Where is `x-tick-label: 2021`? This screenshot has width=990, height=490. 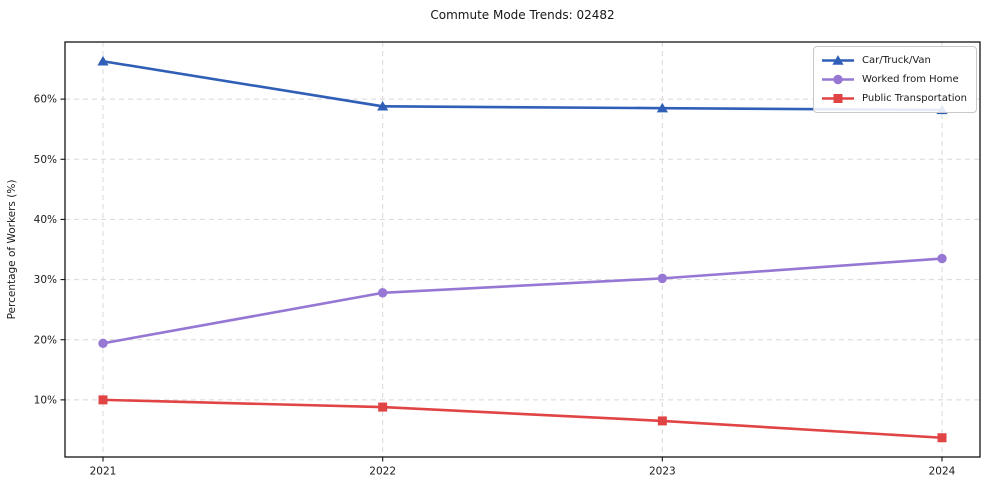 x-tick-label: 2021 is located at coordinates (103, 472).